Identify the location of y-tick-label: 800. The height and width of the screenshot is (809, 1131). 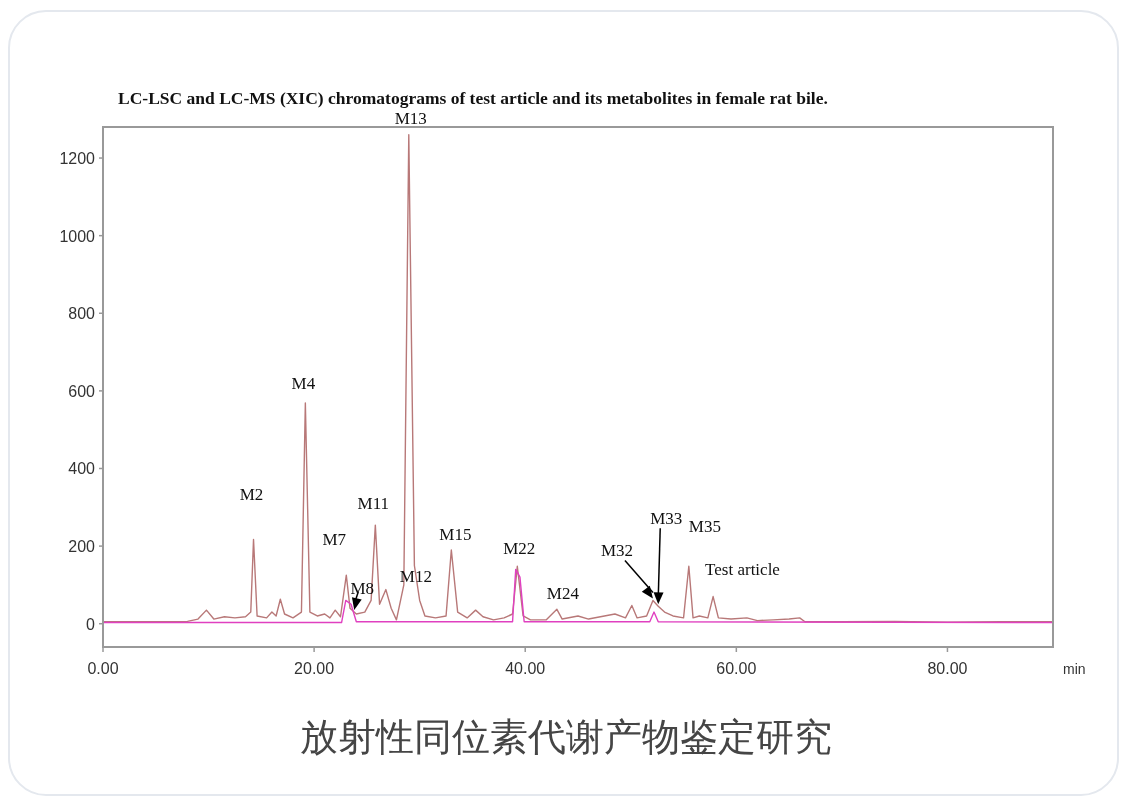
(82, 314).